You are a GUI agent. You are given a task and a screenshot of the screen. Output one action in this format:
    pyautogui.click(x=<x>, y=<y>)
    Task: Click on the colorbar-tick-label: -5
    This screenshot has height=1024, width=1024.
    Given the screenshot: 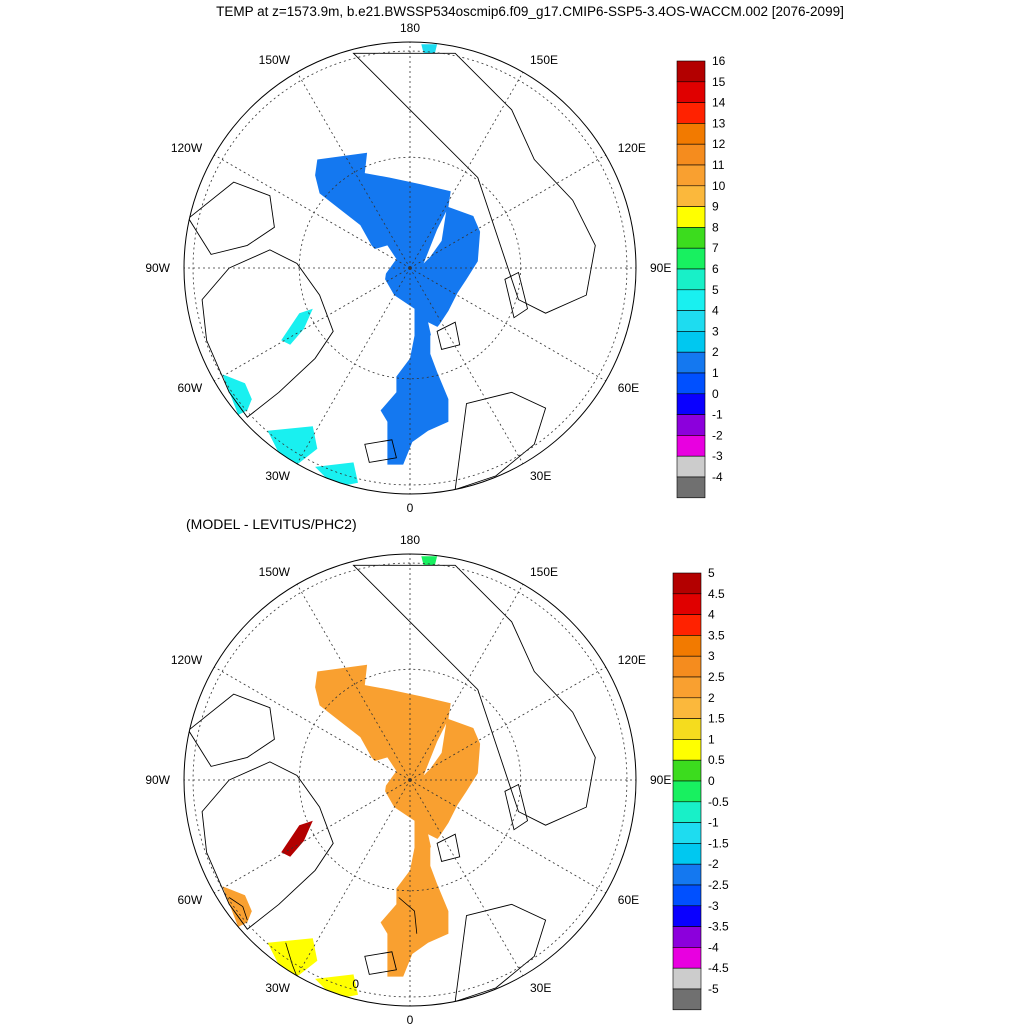 What is the action you would take?
    pyautogui.click(x=713, y=989)
    